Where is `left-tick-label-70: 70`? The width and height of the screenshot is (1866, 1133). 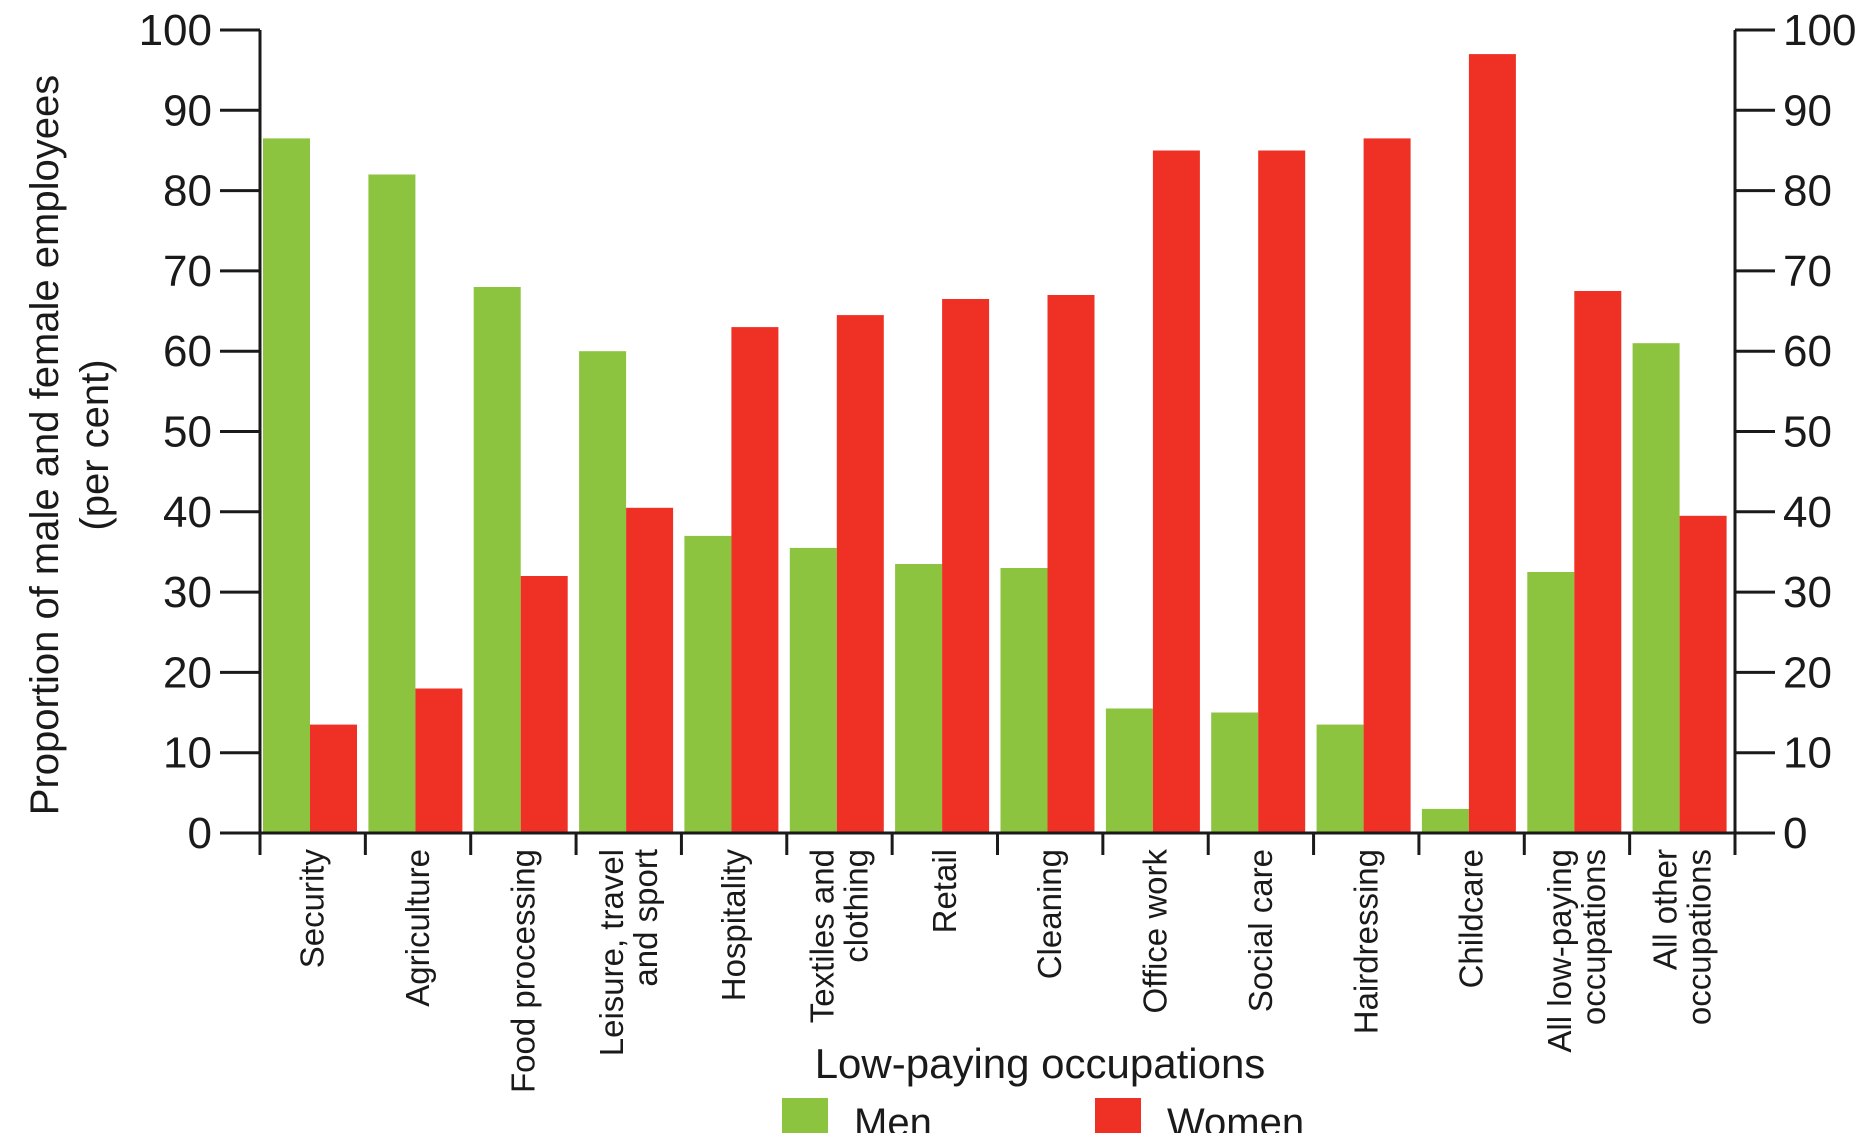 left-tick-label-70: 70 is located at coordinates (187, 271).